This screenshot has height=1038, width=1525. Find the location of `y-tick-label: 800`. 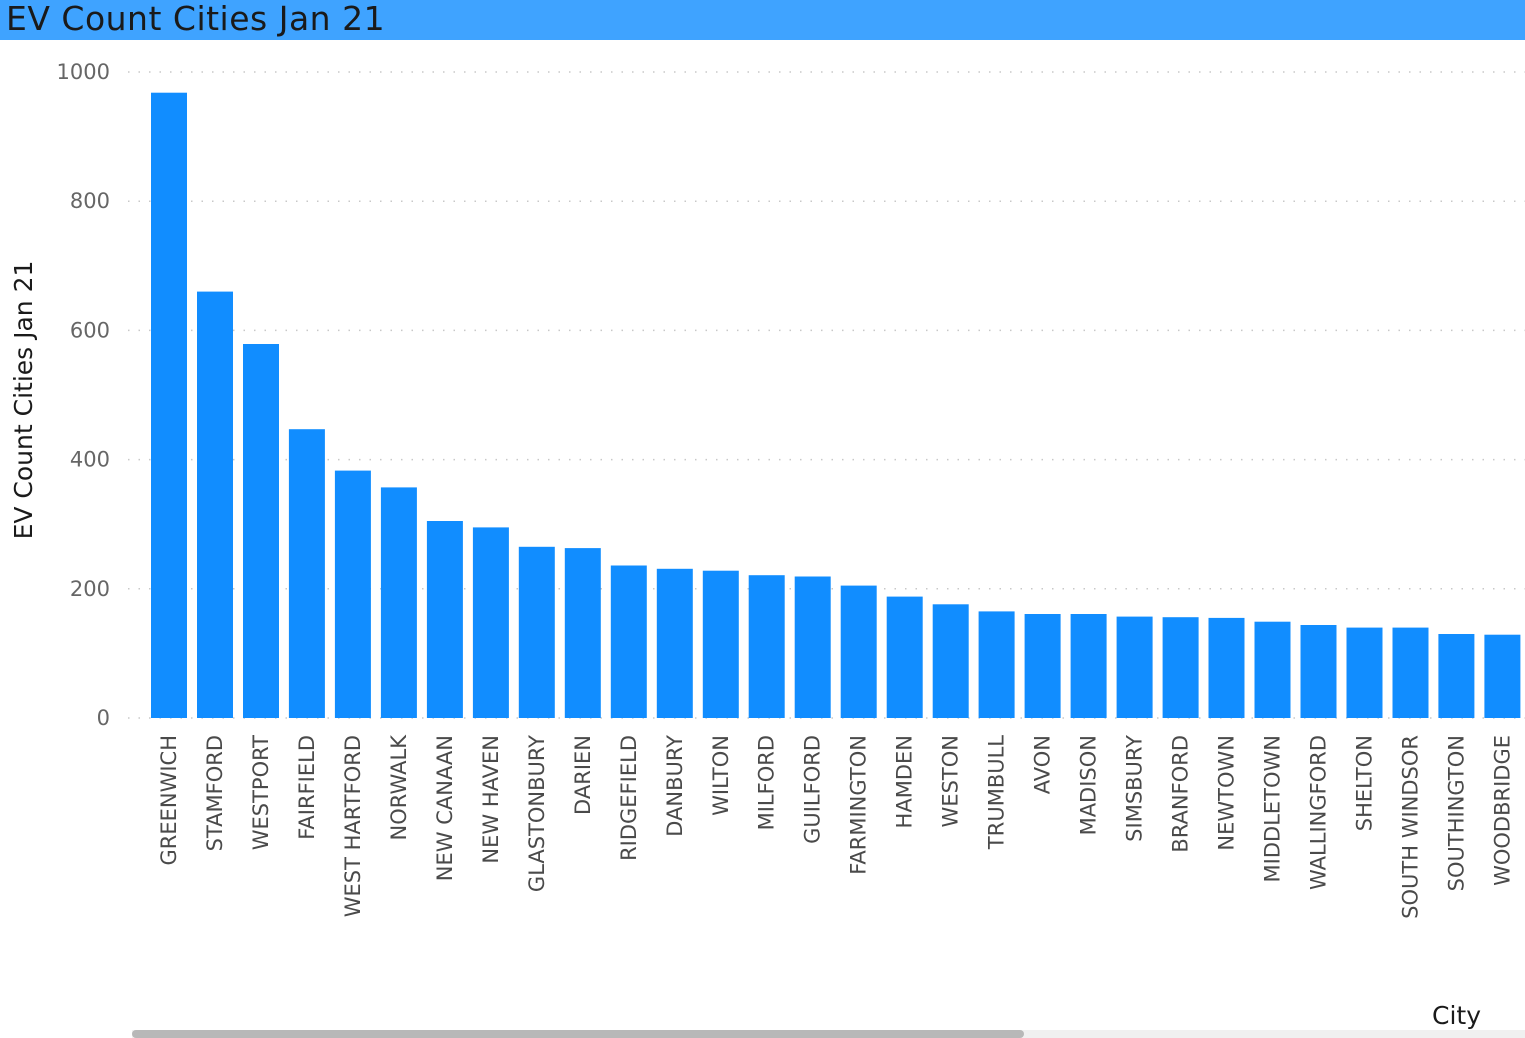

y-tick-label: 800 is located at coordinates (90, 201).